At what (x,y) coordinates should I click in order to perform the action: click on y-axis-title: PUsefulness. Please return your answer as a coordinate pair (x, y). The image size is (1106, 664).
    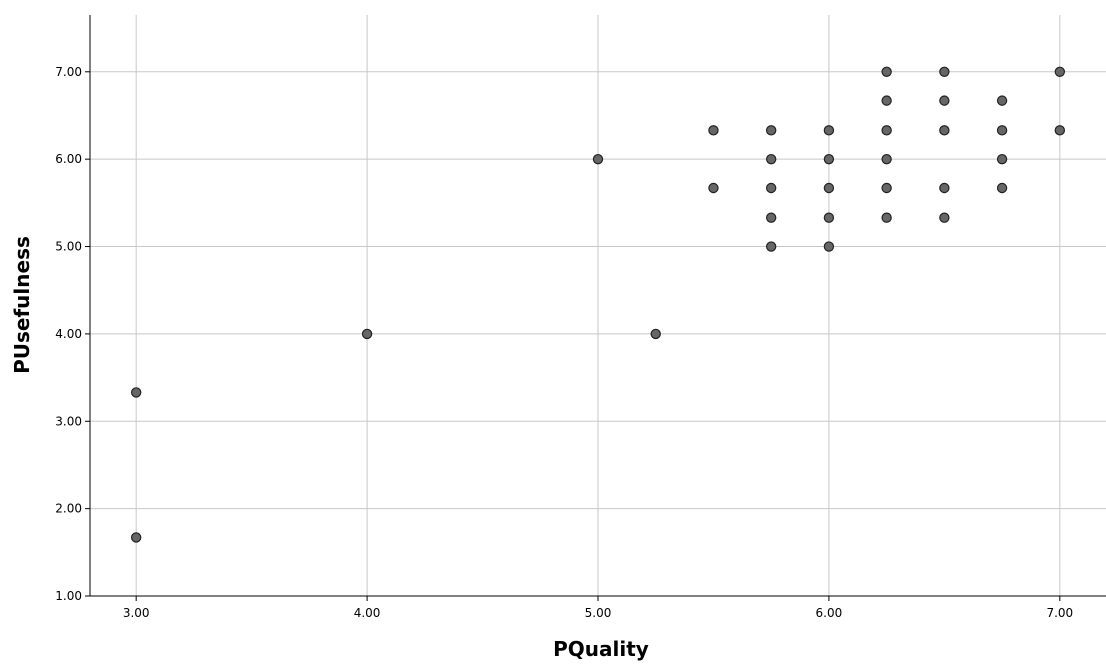
    Looking at the image, I should click on (22, 305).